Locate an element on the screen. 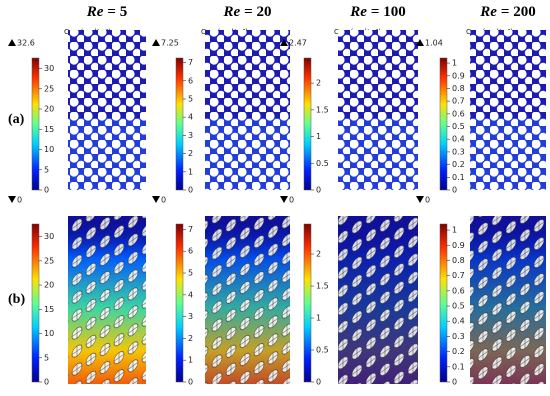 The height and width of the screenshot is (396, 550). column-title: Re = 100 is located at coordinates (377, 12).